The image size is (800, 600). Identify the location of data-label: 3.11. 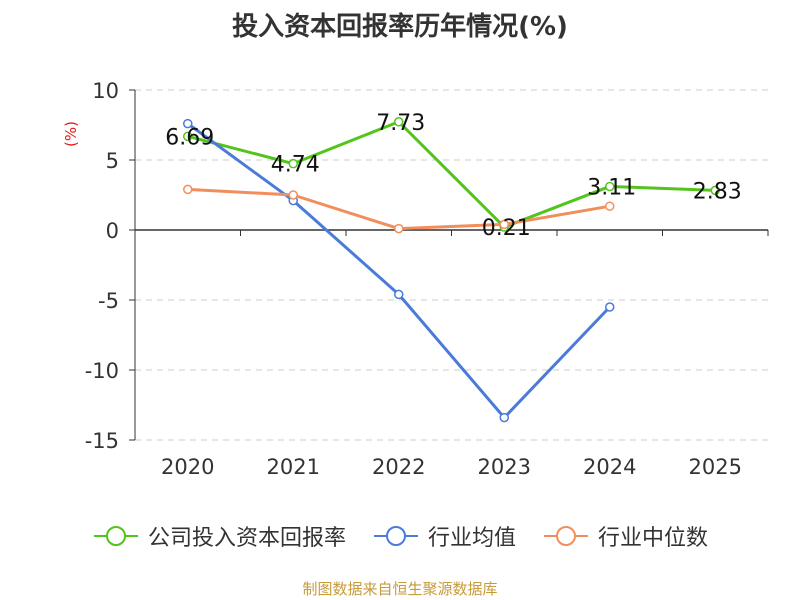
(611, 187).